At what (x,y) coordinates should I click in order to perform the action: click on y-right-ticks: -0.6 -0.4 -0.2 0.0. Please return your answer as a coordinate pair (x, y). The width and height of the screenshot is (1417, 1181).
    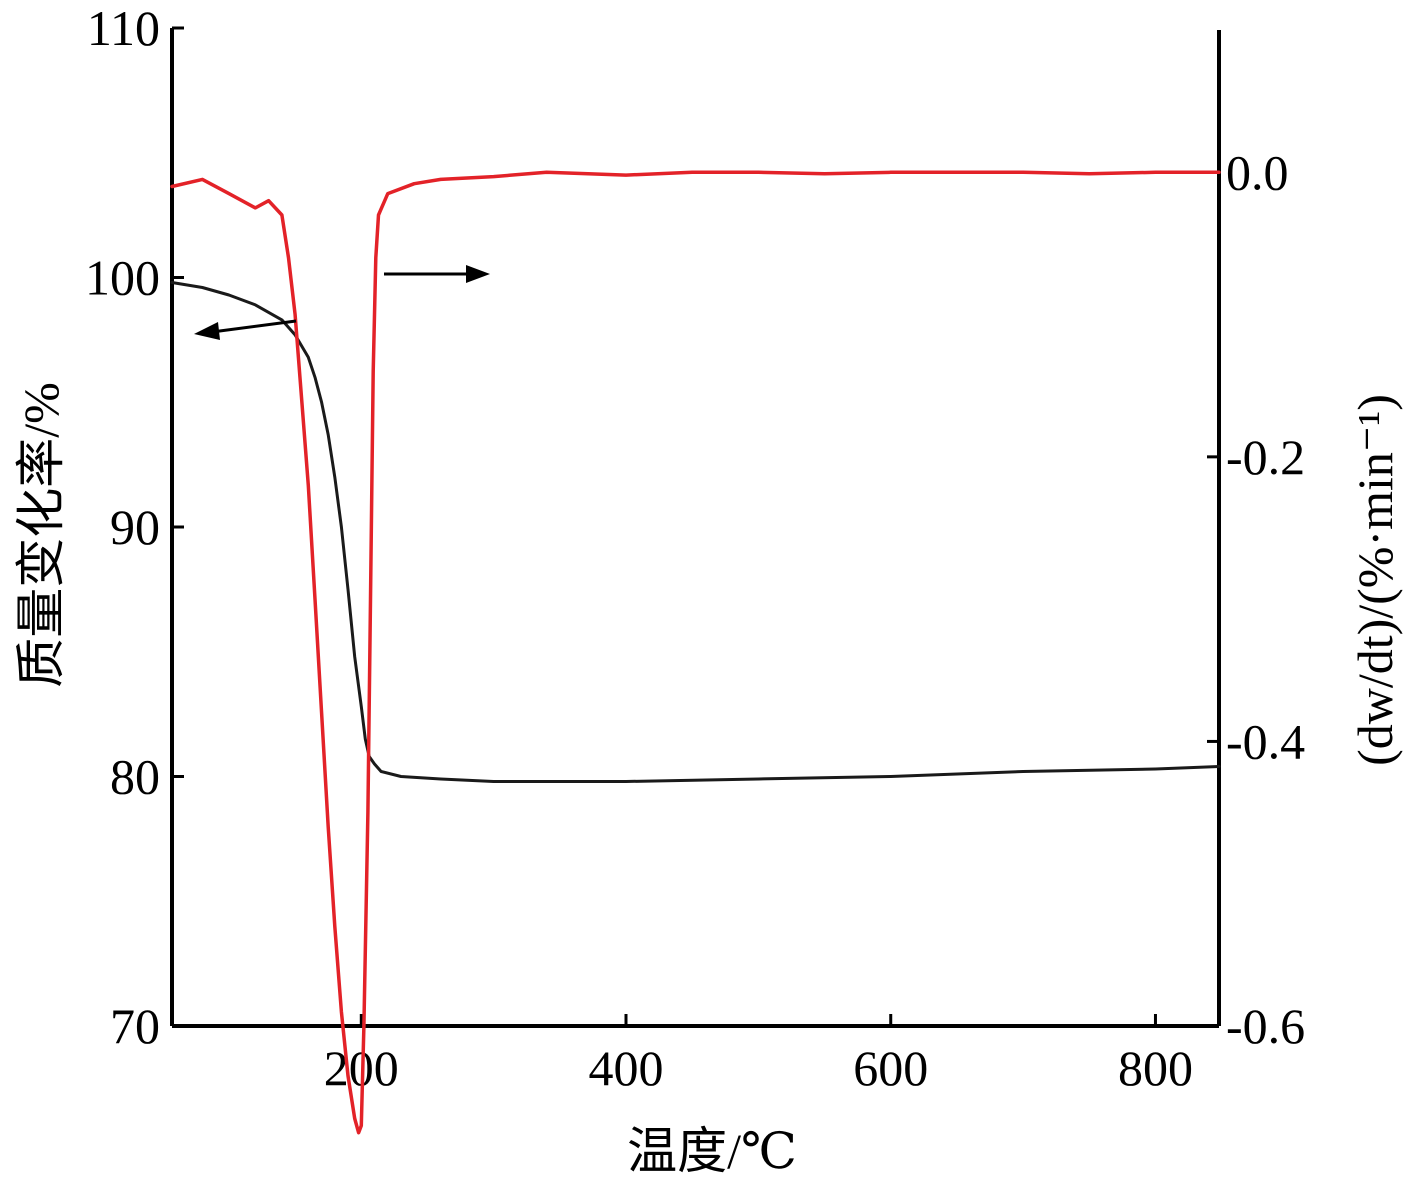
    Looking at the image, I should click on (1256, 599).